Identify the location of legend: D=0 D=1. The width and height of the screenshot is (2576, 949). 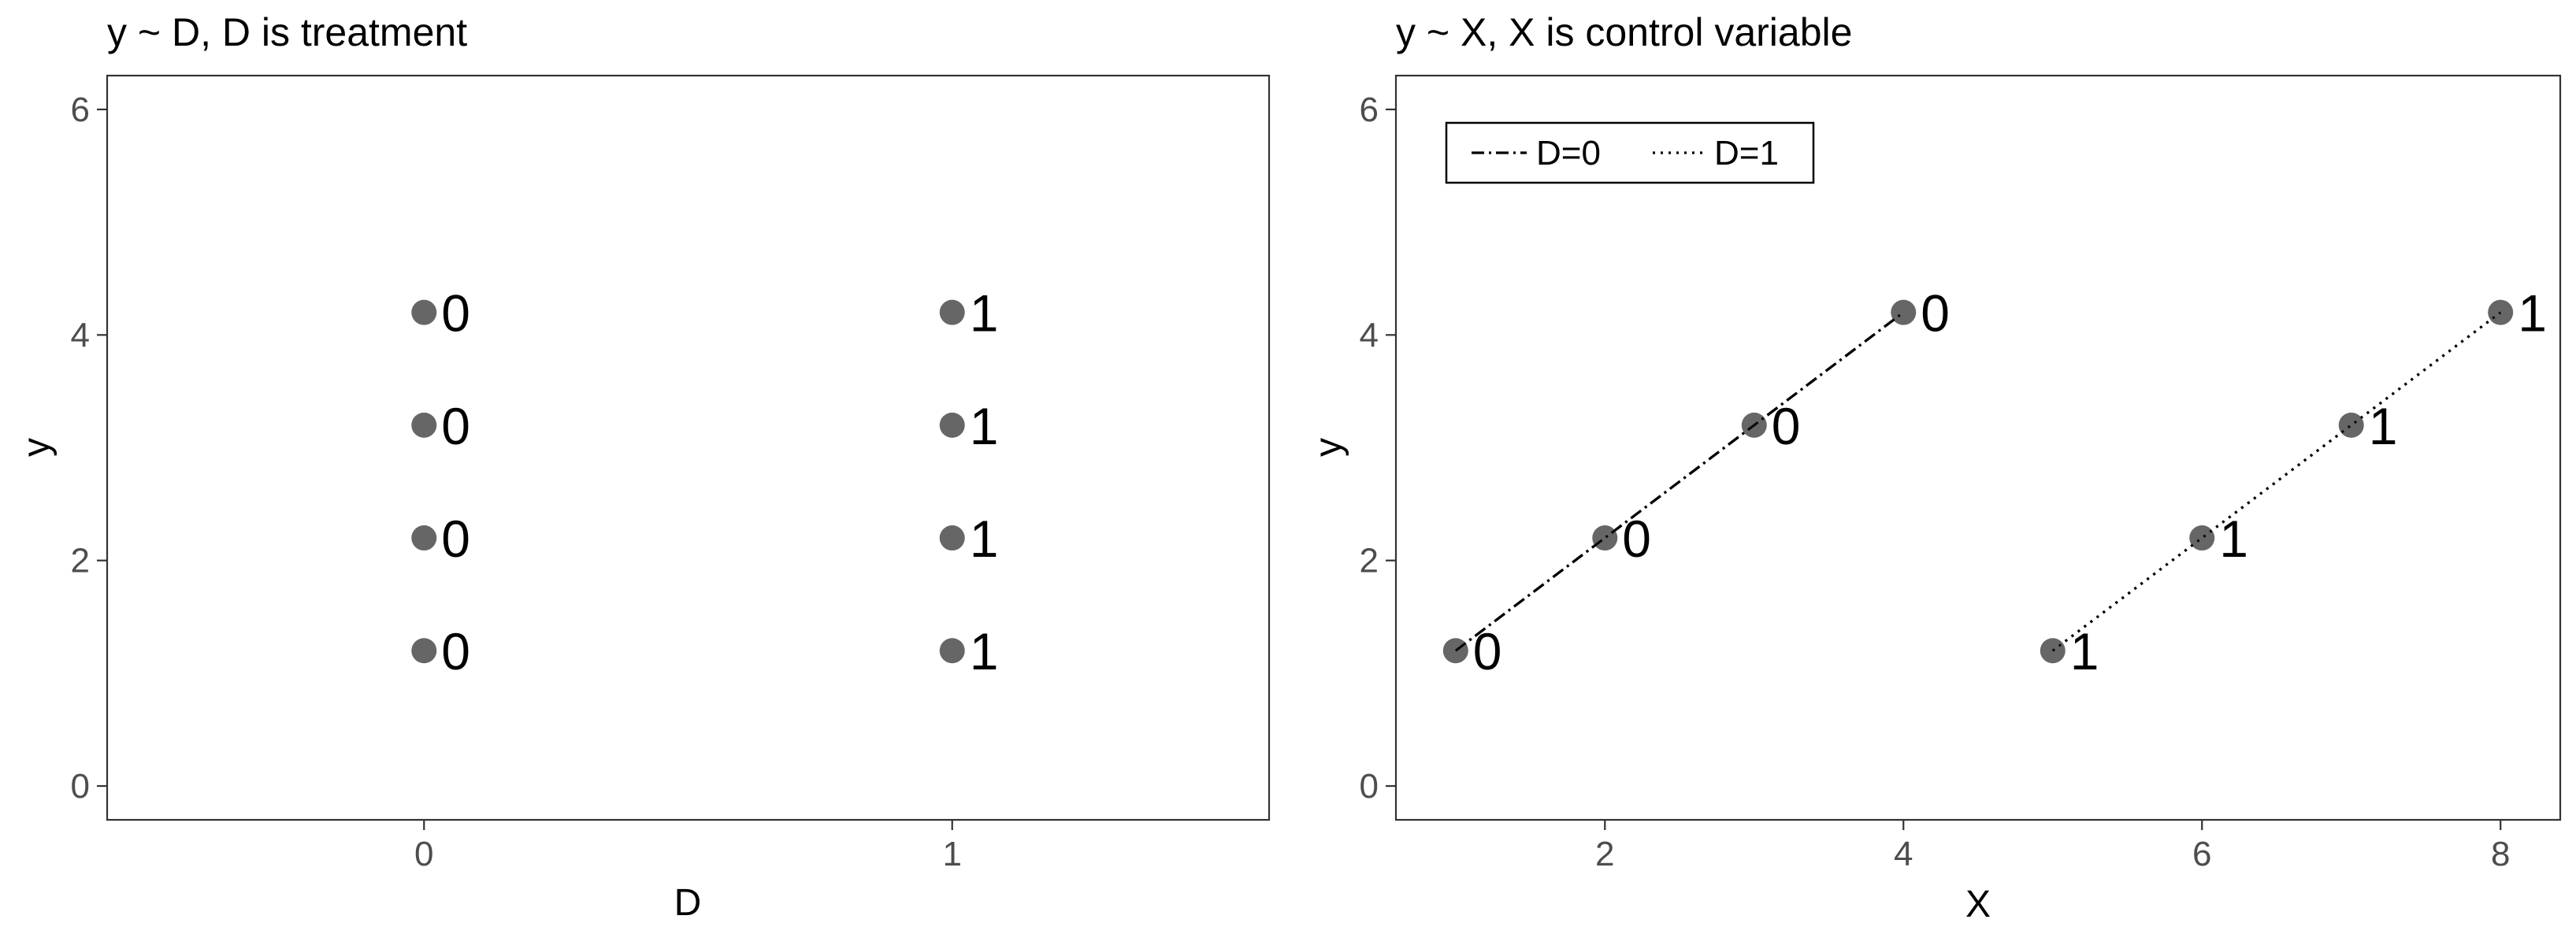
(1630, 152).